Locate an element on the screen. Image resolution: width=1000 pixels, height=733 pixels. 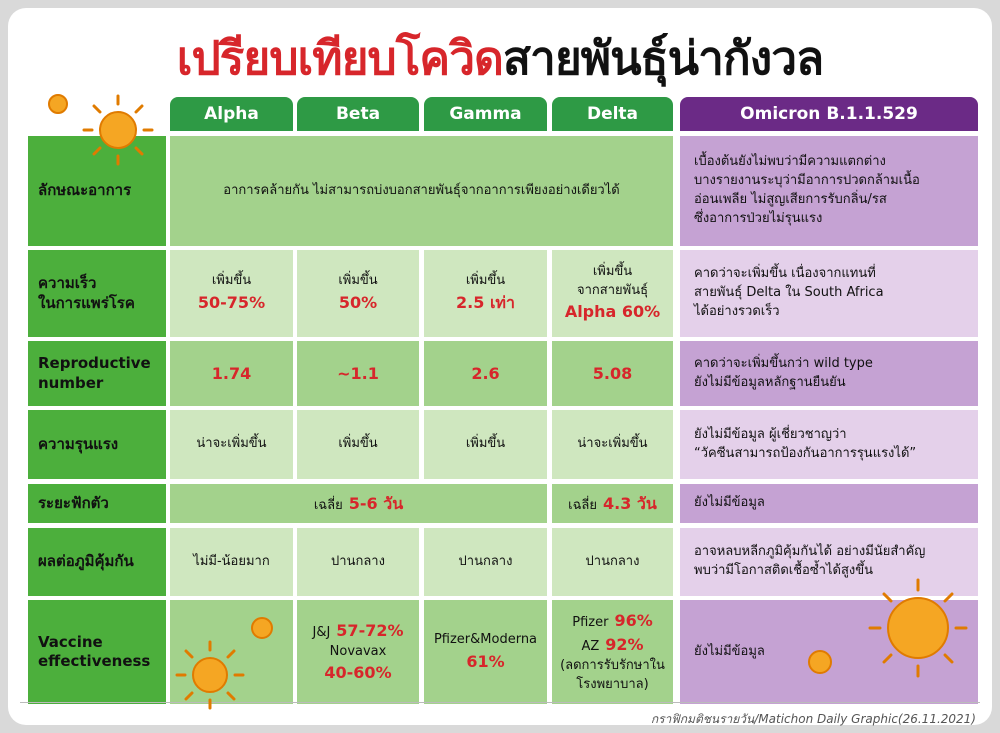
cell-line: บางรายงานระบุว่ามีอาการปวดกล้ามเนื้อ is located at coordinates (807, 181).